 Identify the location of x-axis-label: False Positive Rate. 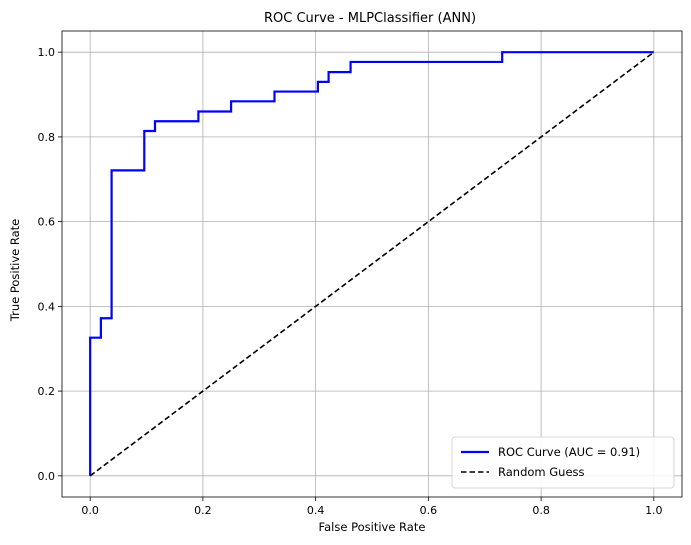
(372, 527).